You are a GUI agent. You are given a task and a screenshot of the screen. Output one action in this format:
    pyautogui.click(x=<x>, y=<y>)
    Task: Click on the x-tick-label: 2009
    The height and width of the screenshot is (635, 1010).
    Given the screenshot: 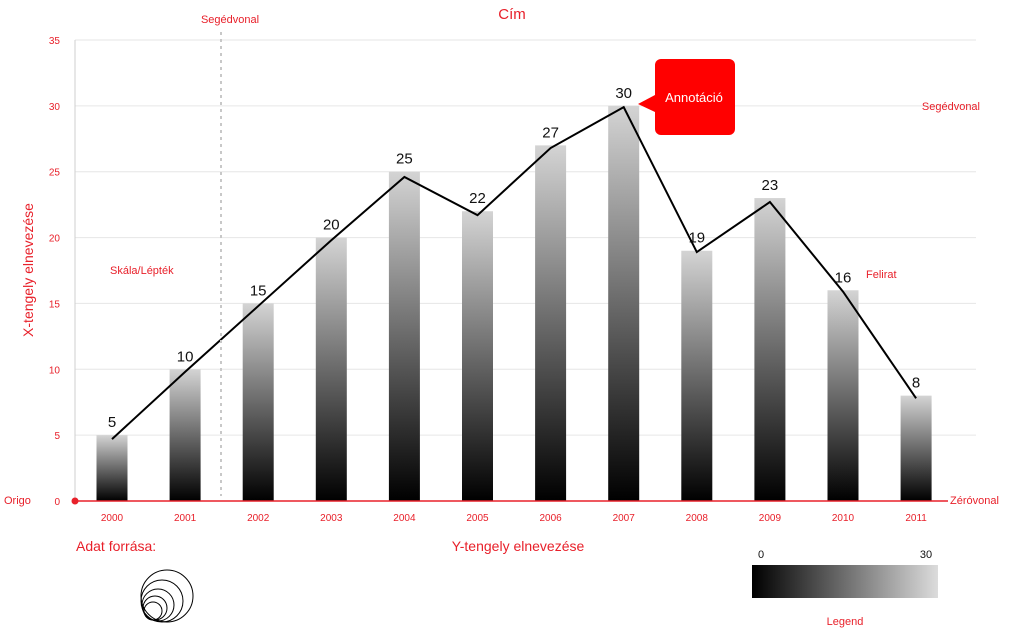 What is the action you would take?
    pyautogui.click(x=770, y=518)
    